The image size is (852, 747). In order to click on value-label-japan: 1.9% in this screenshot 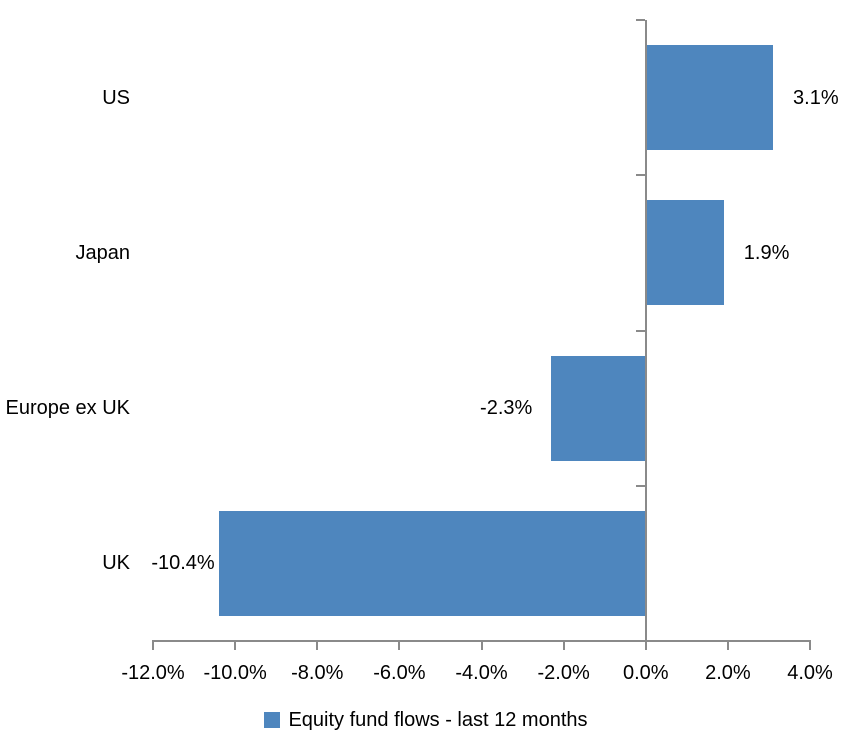, I will do `click(766, 252)`.